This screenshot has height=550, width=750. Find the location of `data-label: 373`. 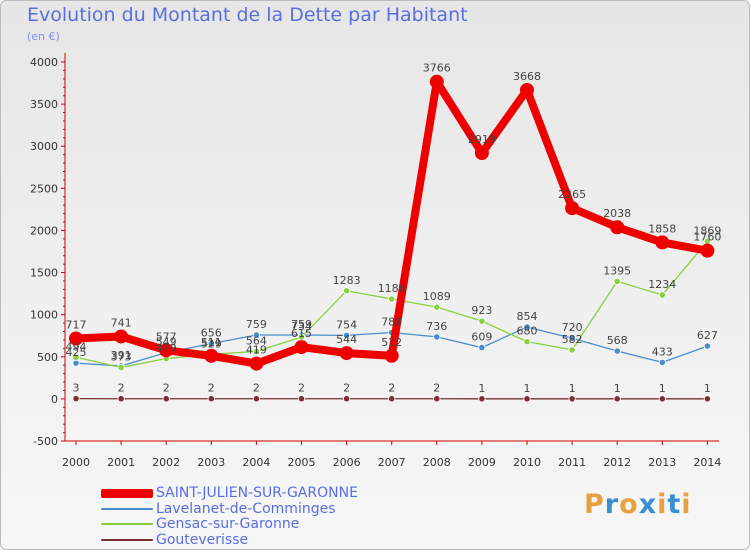

data-label: 373 is located at coordinates (121, 356).